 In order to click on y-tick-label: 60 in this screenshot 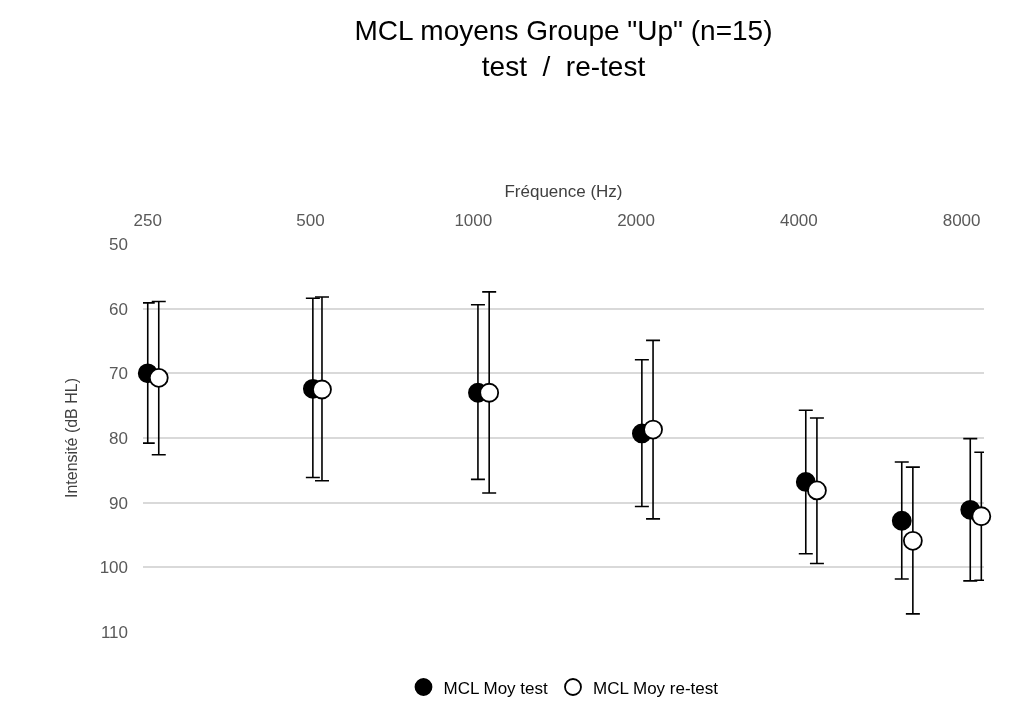, I will do `click(118, 309)`.